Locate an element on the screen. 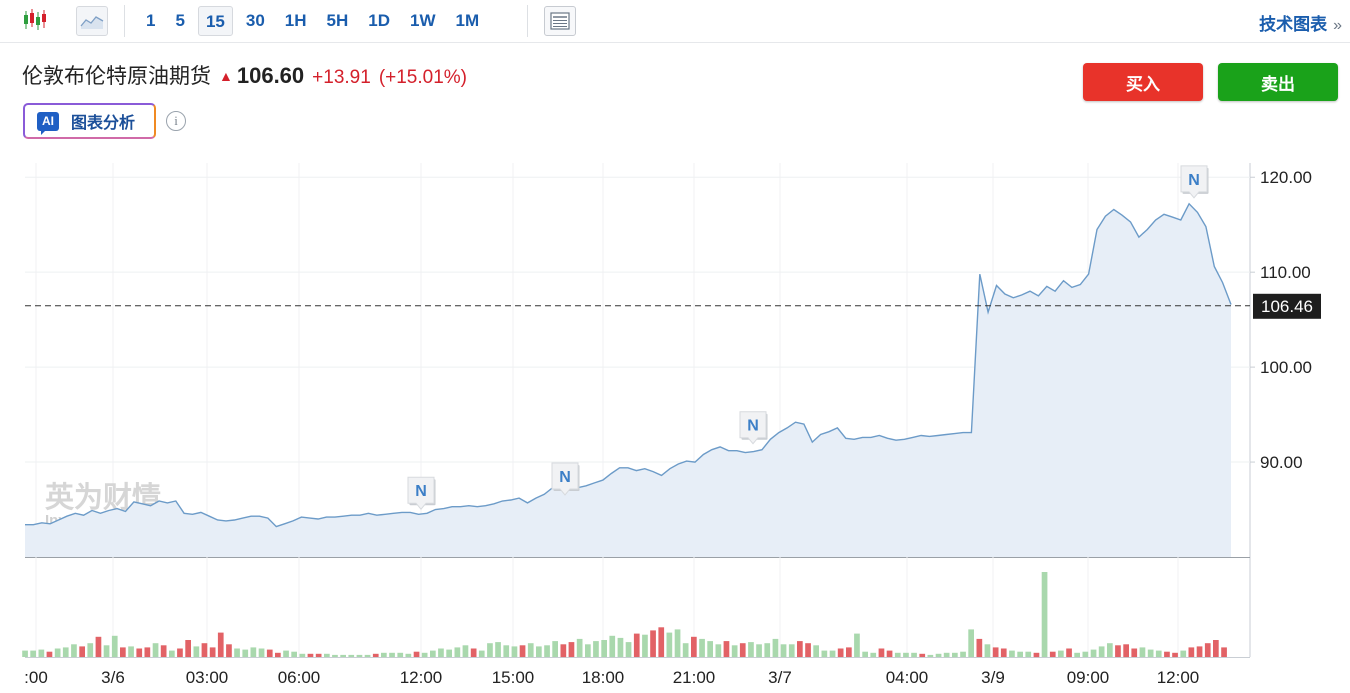 This screenshot has width=1350, height=693. interval-5: 5 is located at coordinates (180, 20).